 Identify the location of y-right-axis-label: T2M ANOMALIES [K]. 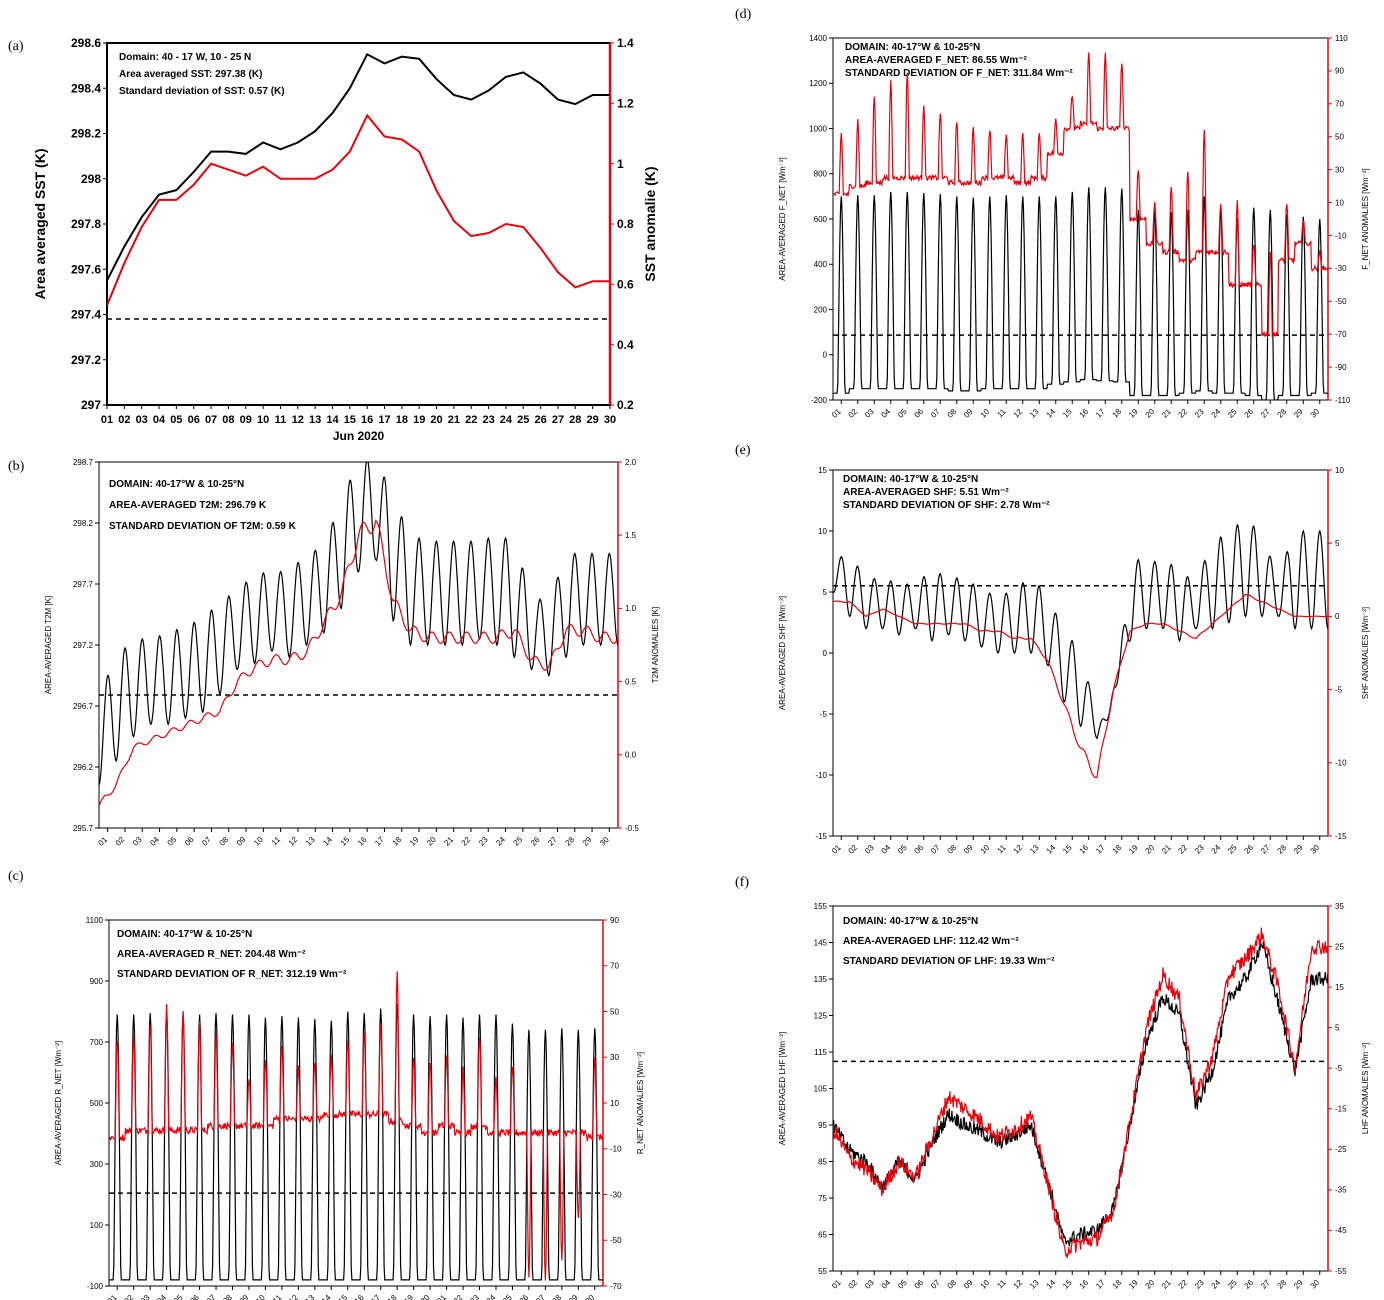
(655, 645).